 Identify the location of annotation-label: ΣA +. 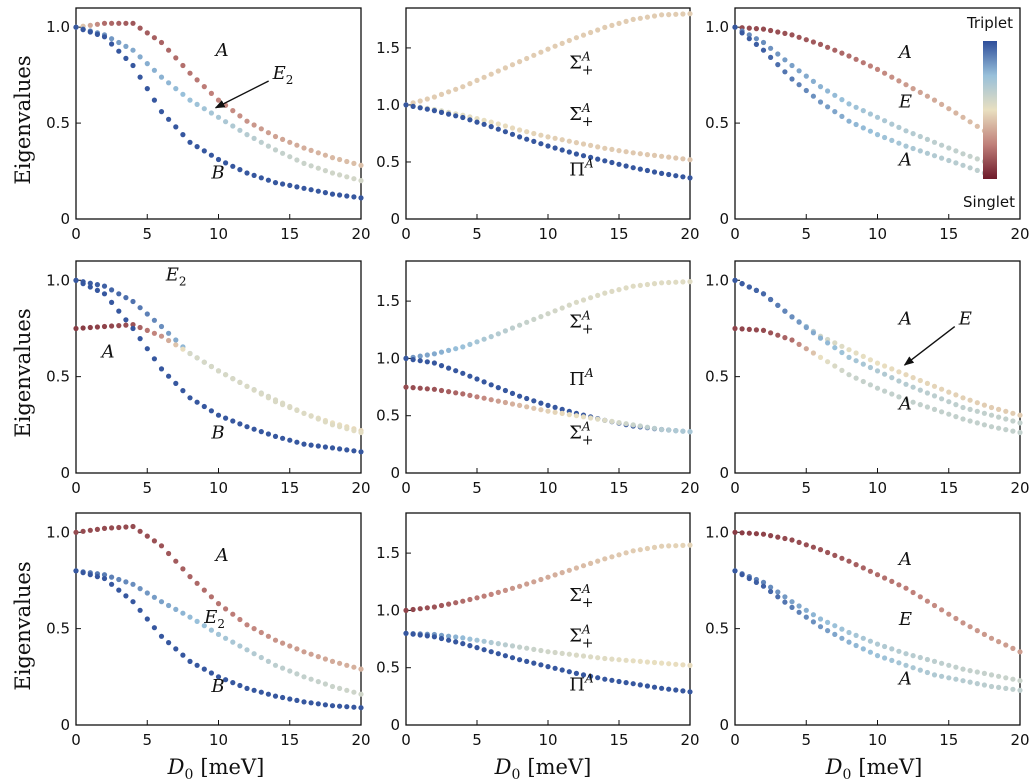
(581, 434).